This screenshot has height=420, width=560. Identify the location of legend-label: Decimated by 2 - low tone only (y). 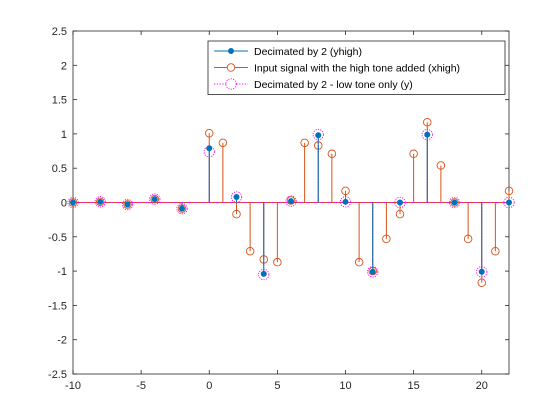
(333, 85).